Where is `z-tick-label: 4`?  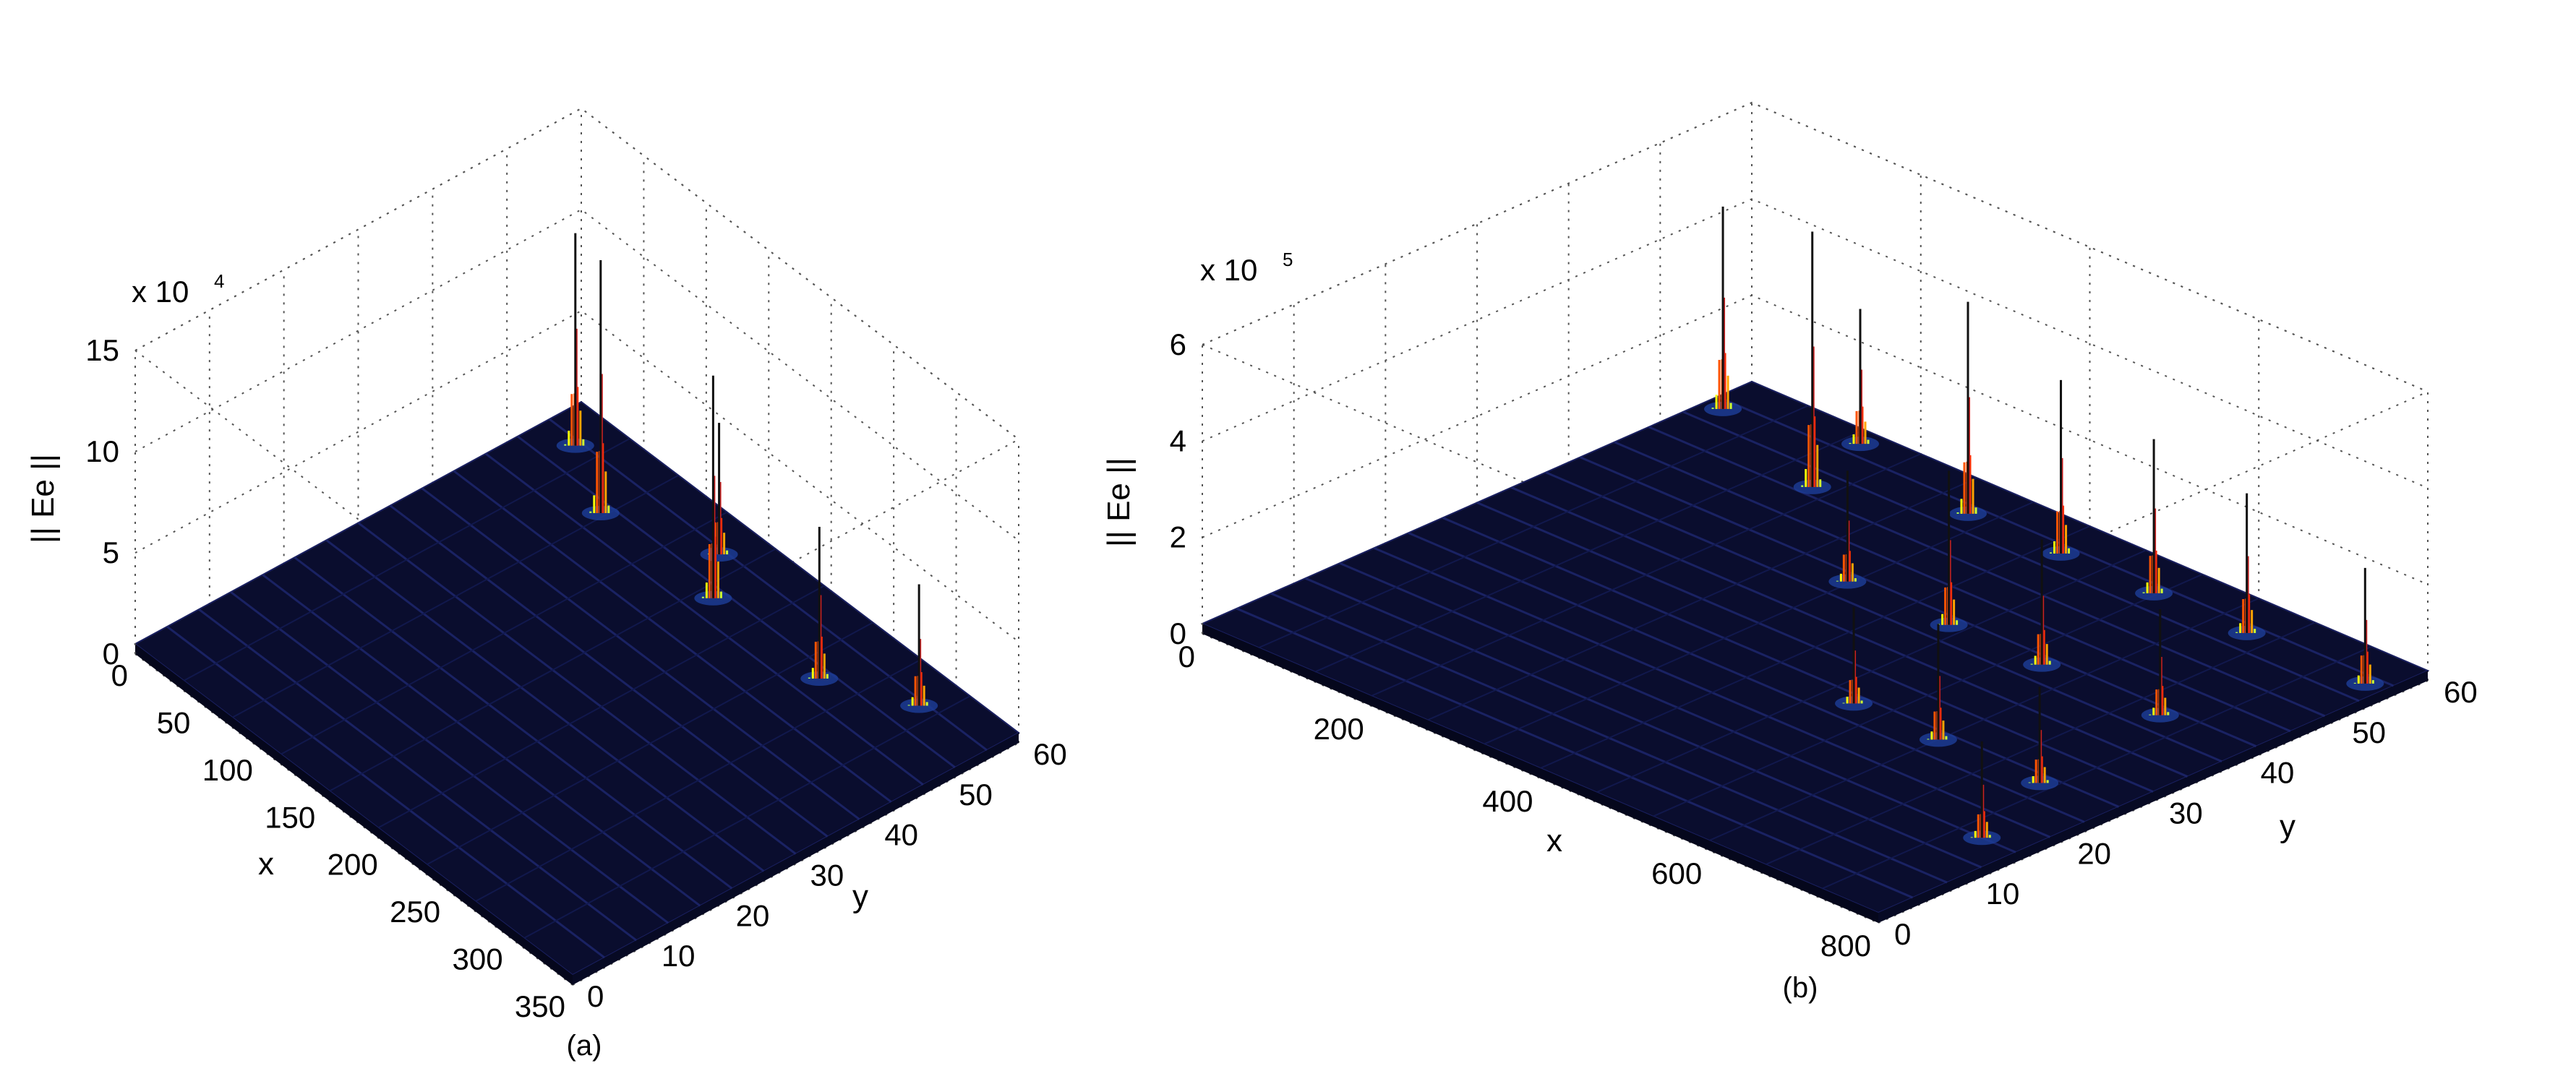
z-tick-label: 4 is located at coordinates (1178, 440).